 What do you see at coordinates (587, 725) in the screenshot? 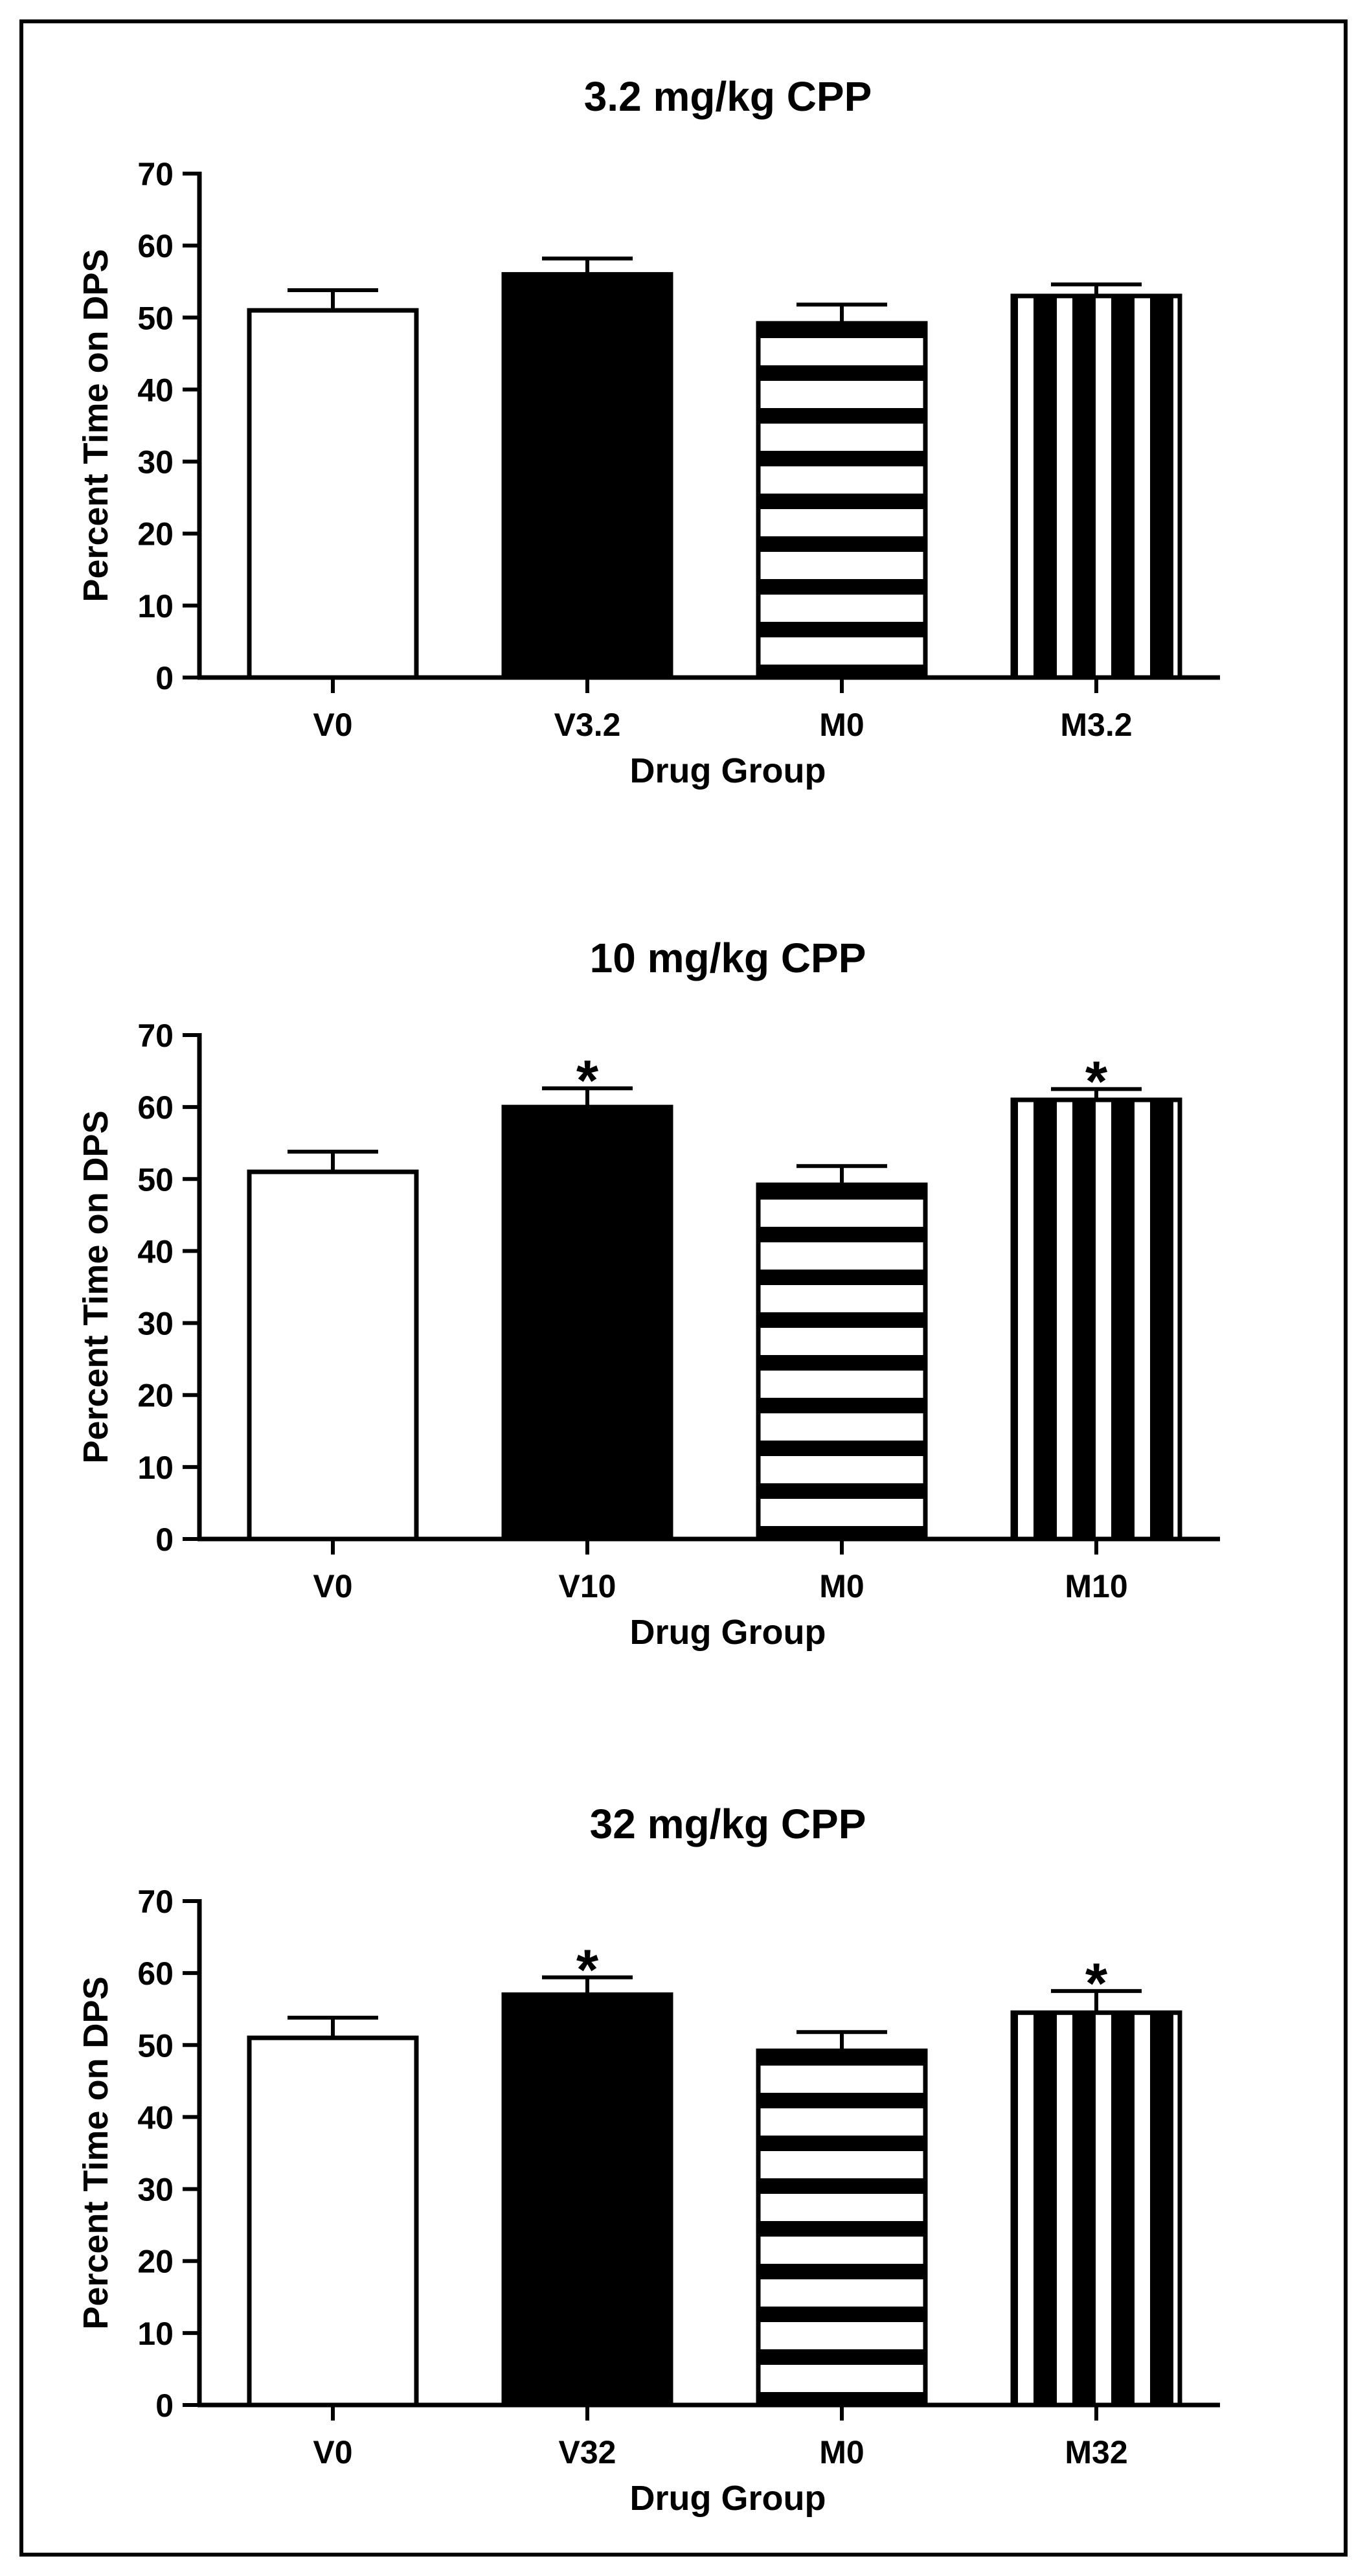
I see `x-tick-label-V3.2: V3.2` at bounding box center [587, 725].